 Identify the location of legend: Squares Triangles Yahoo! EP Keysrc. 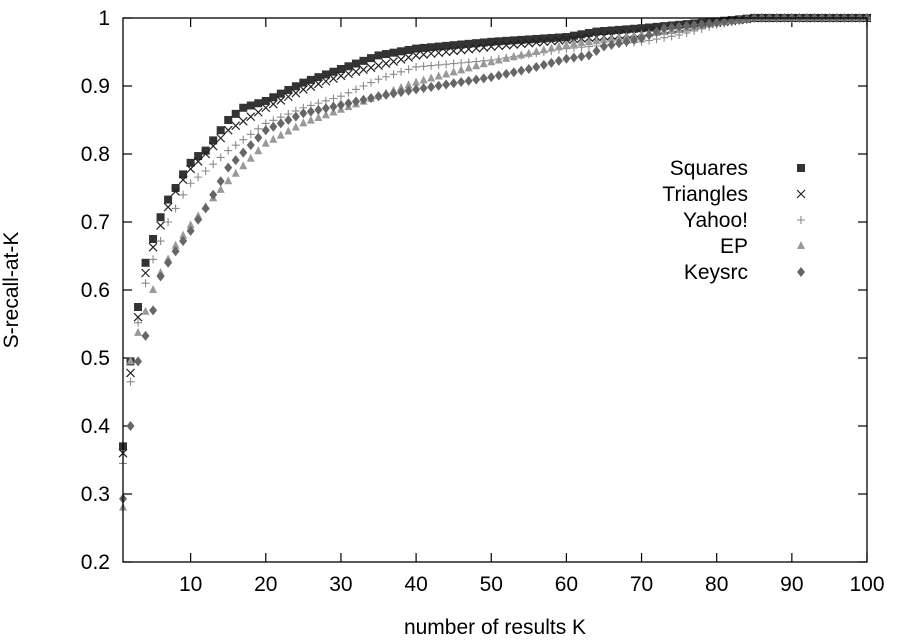
(734, 220).